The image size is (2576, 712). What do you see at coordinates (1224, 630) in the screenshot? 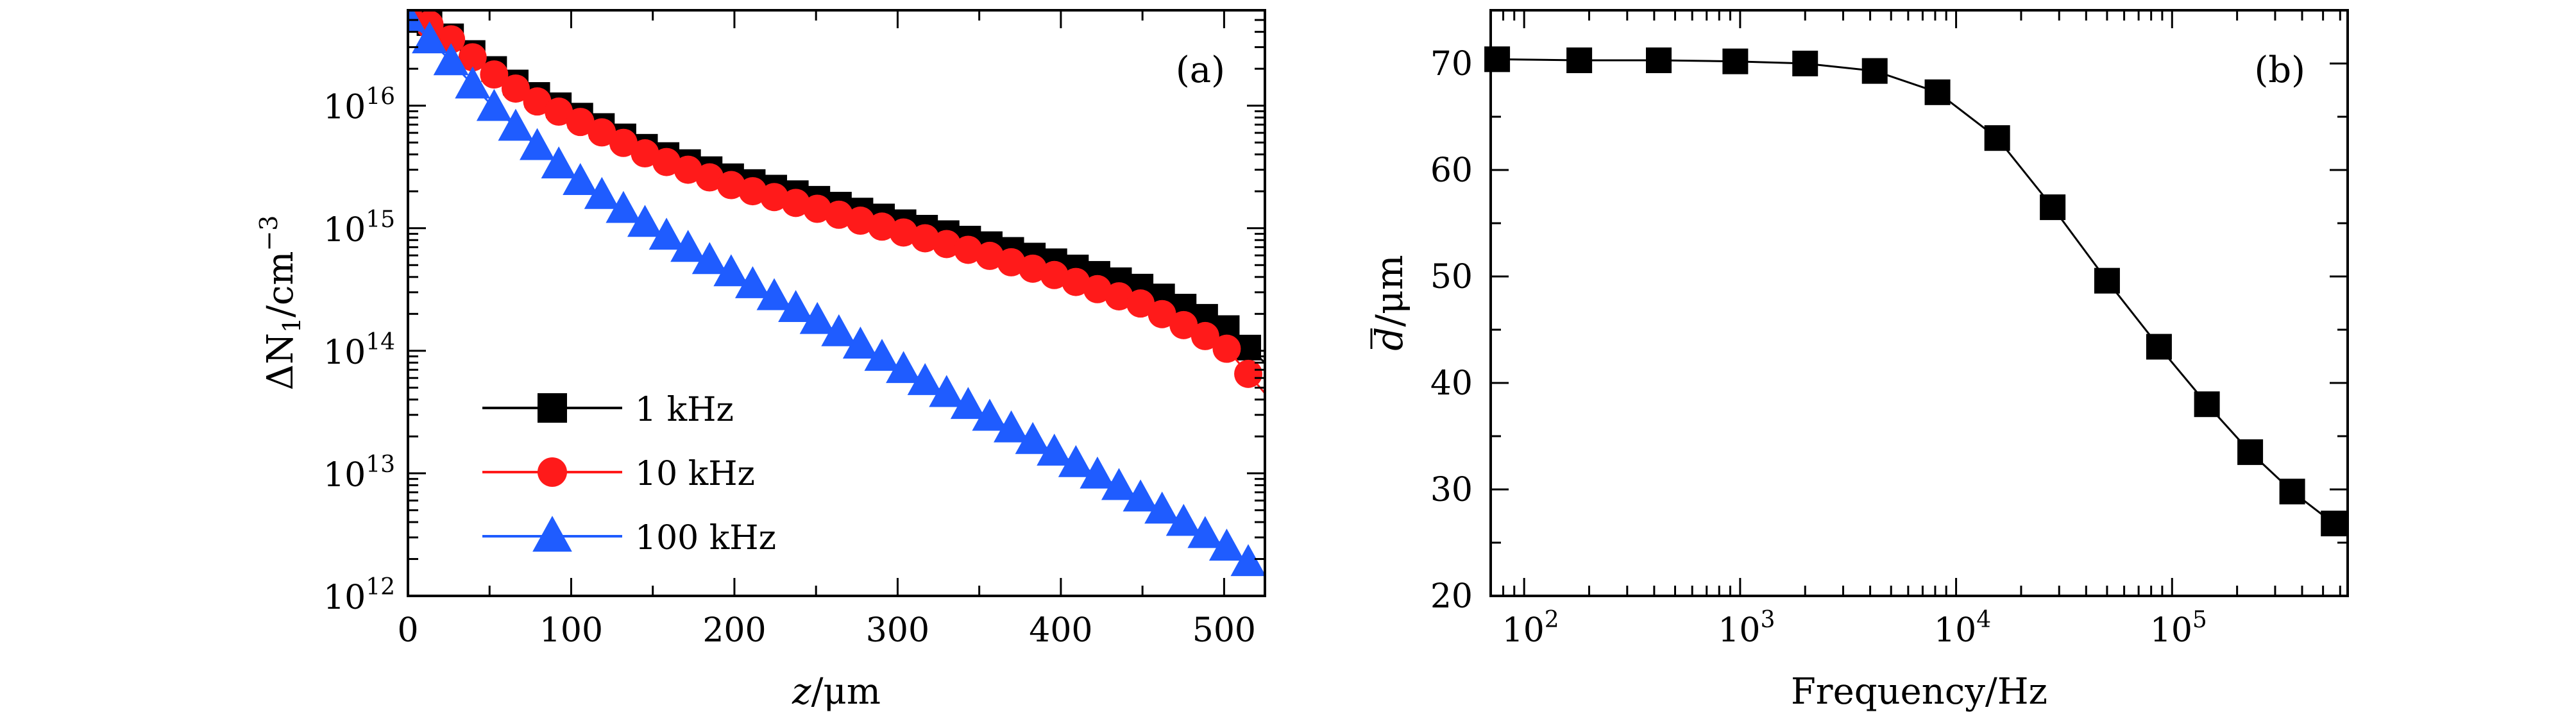
I see `x-tick-label: 500` at bounding box center [1224, 630].